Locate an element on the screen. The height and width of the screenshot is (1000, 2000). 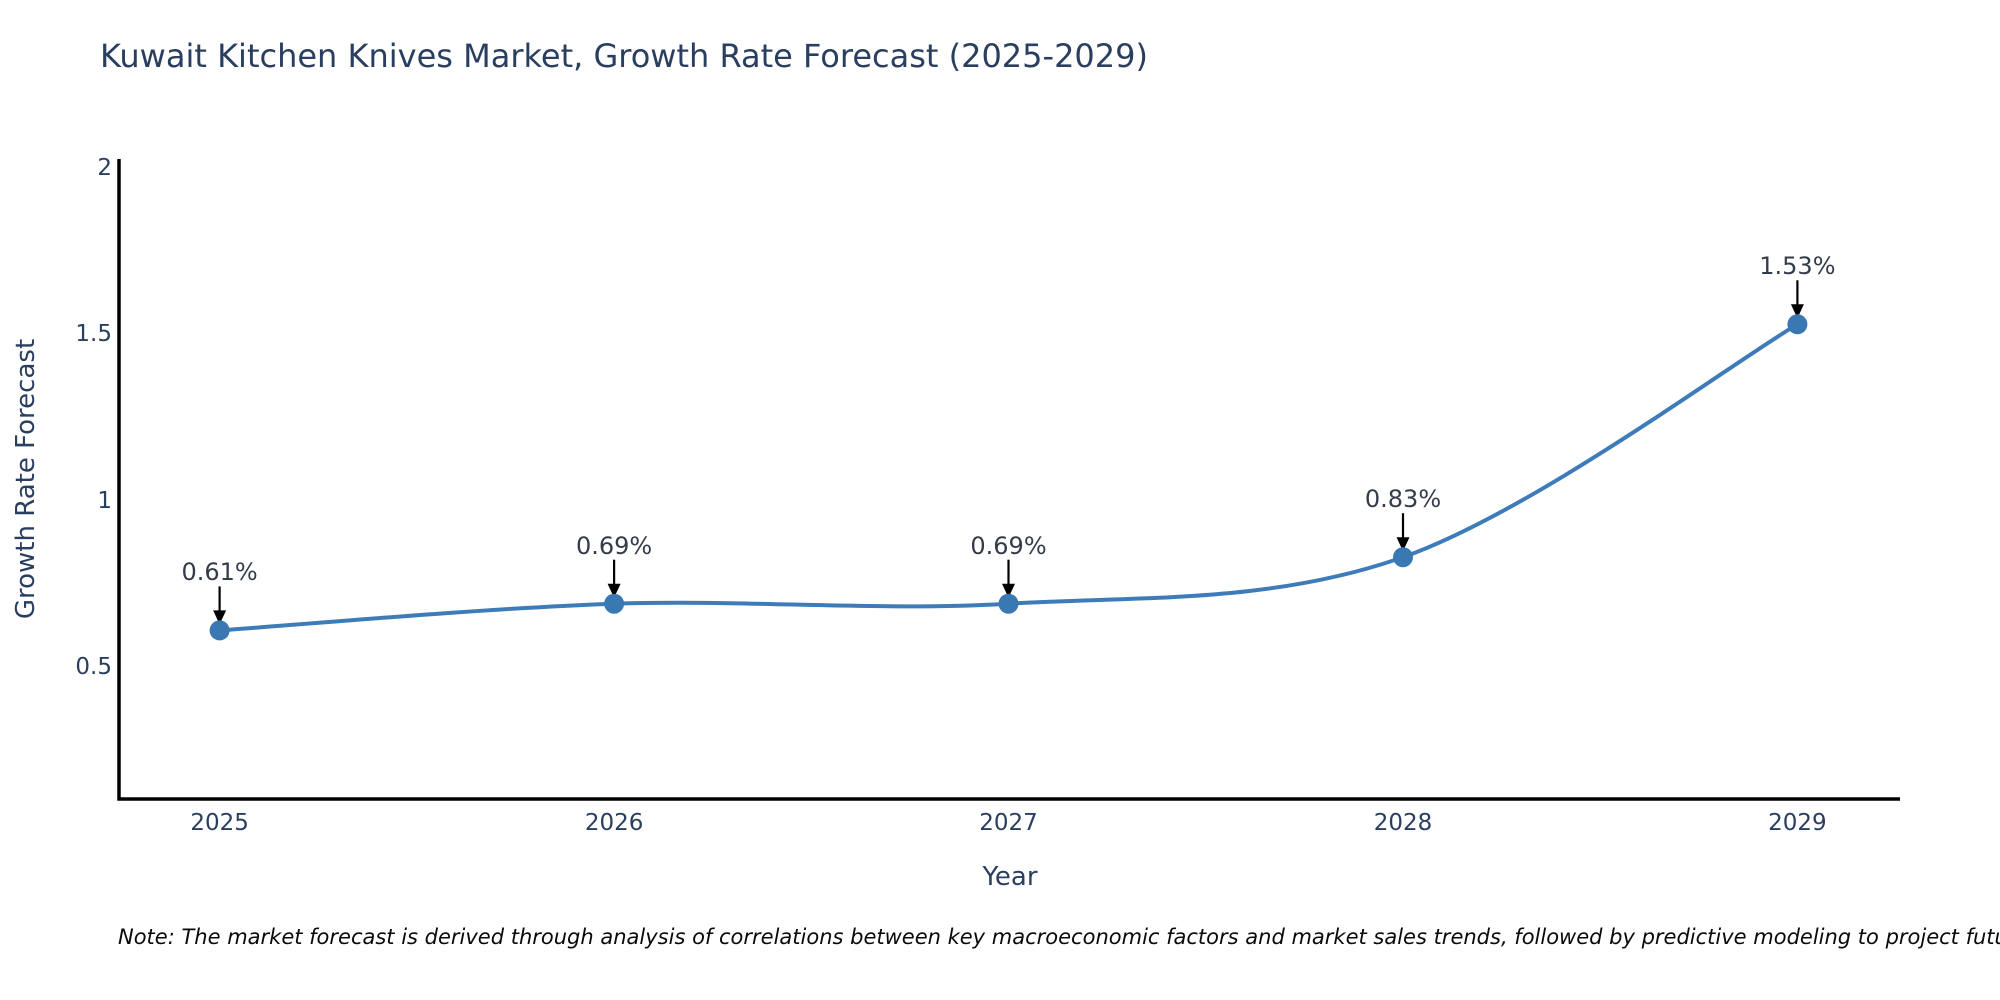
x-tick-label: 2028 is located at coordinates (1403, 823).